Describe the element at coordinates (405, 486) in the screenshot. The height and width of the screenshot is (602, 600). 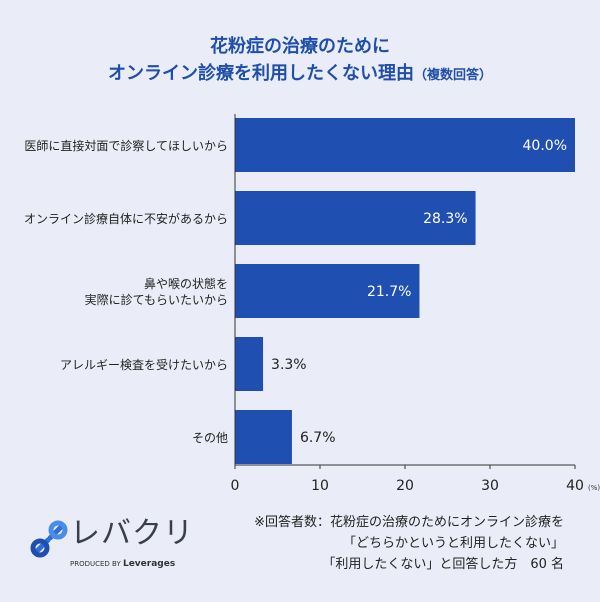
I see `tick-label: 20` at that location.